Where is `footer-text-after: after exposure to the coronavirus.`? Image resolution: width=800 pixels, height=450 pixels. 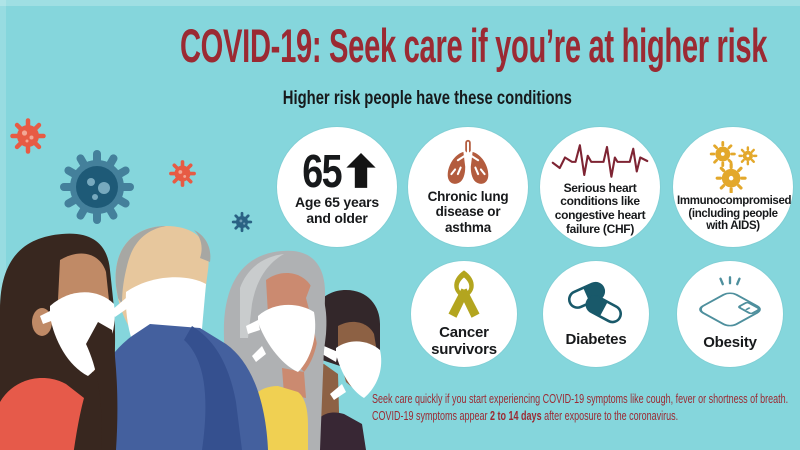
footer-text-after: after exposure to the coronavirus. is located at coordinates (610, 415).